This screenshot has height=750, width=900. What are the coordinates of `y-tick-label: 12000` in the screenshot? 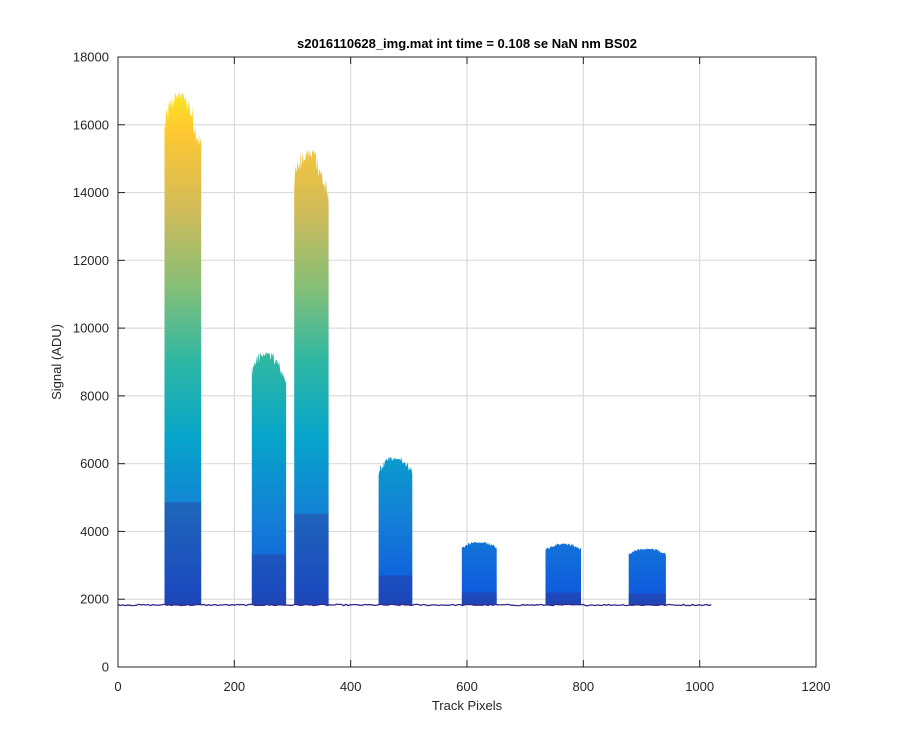 It's located at (91, 260).